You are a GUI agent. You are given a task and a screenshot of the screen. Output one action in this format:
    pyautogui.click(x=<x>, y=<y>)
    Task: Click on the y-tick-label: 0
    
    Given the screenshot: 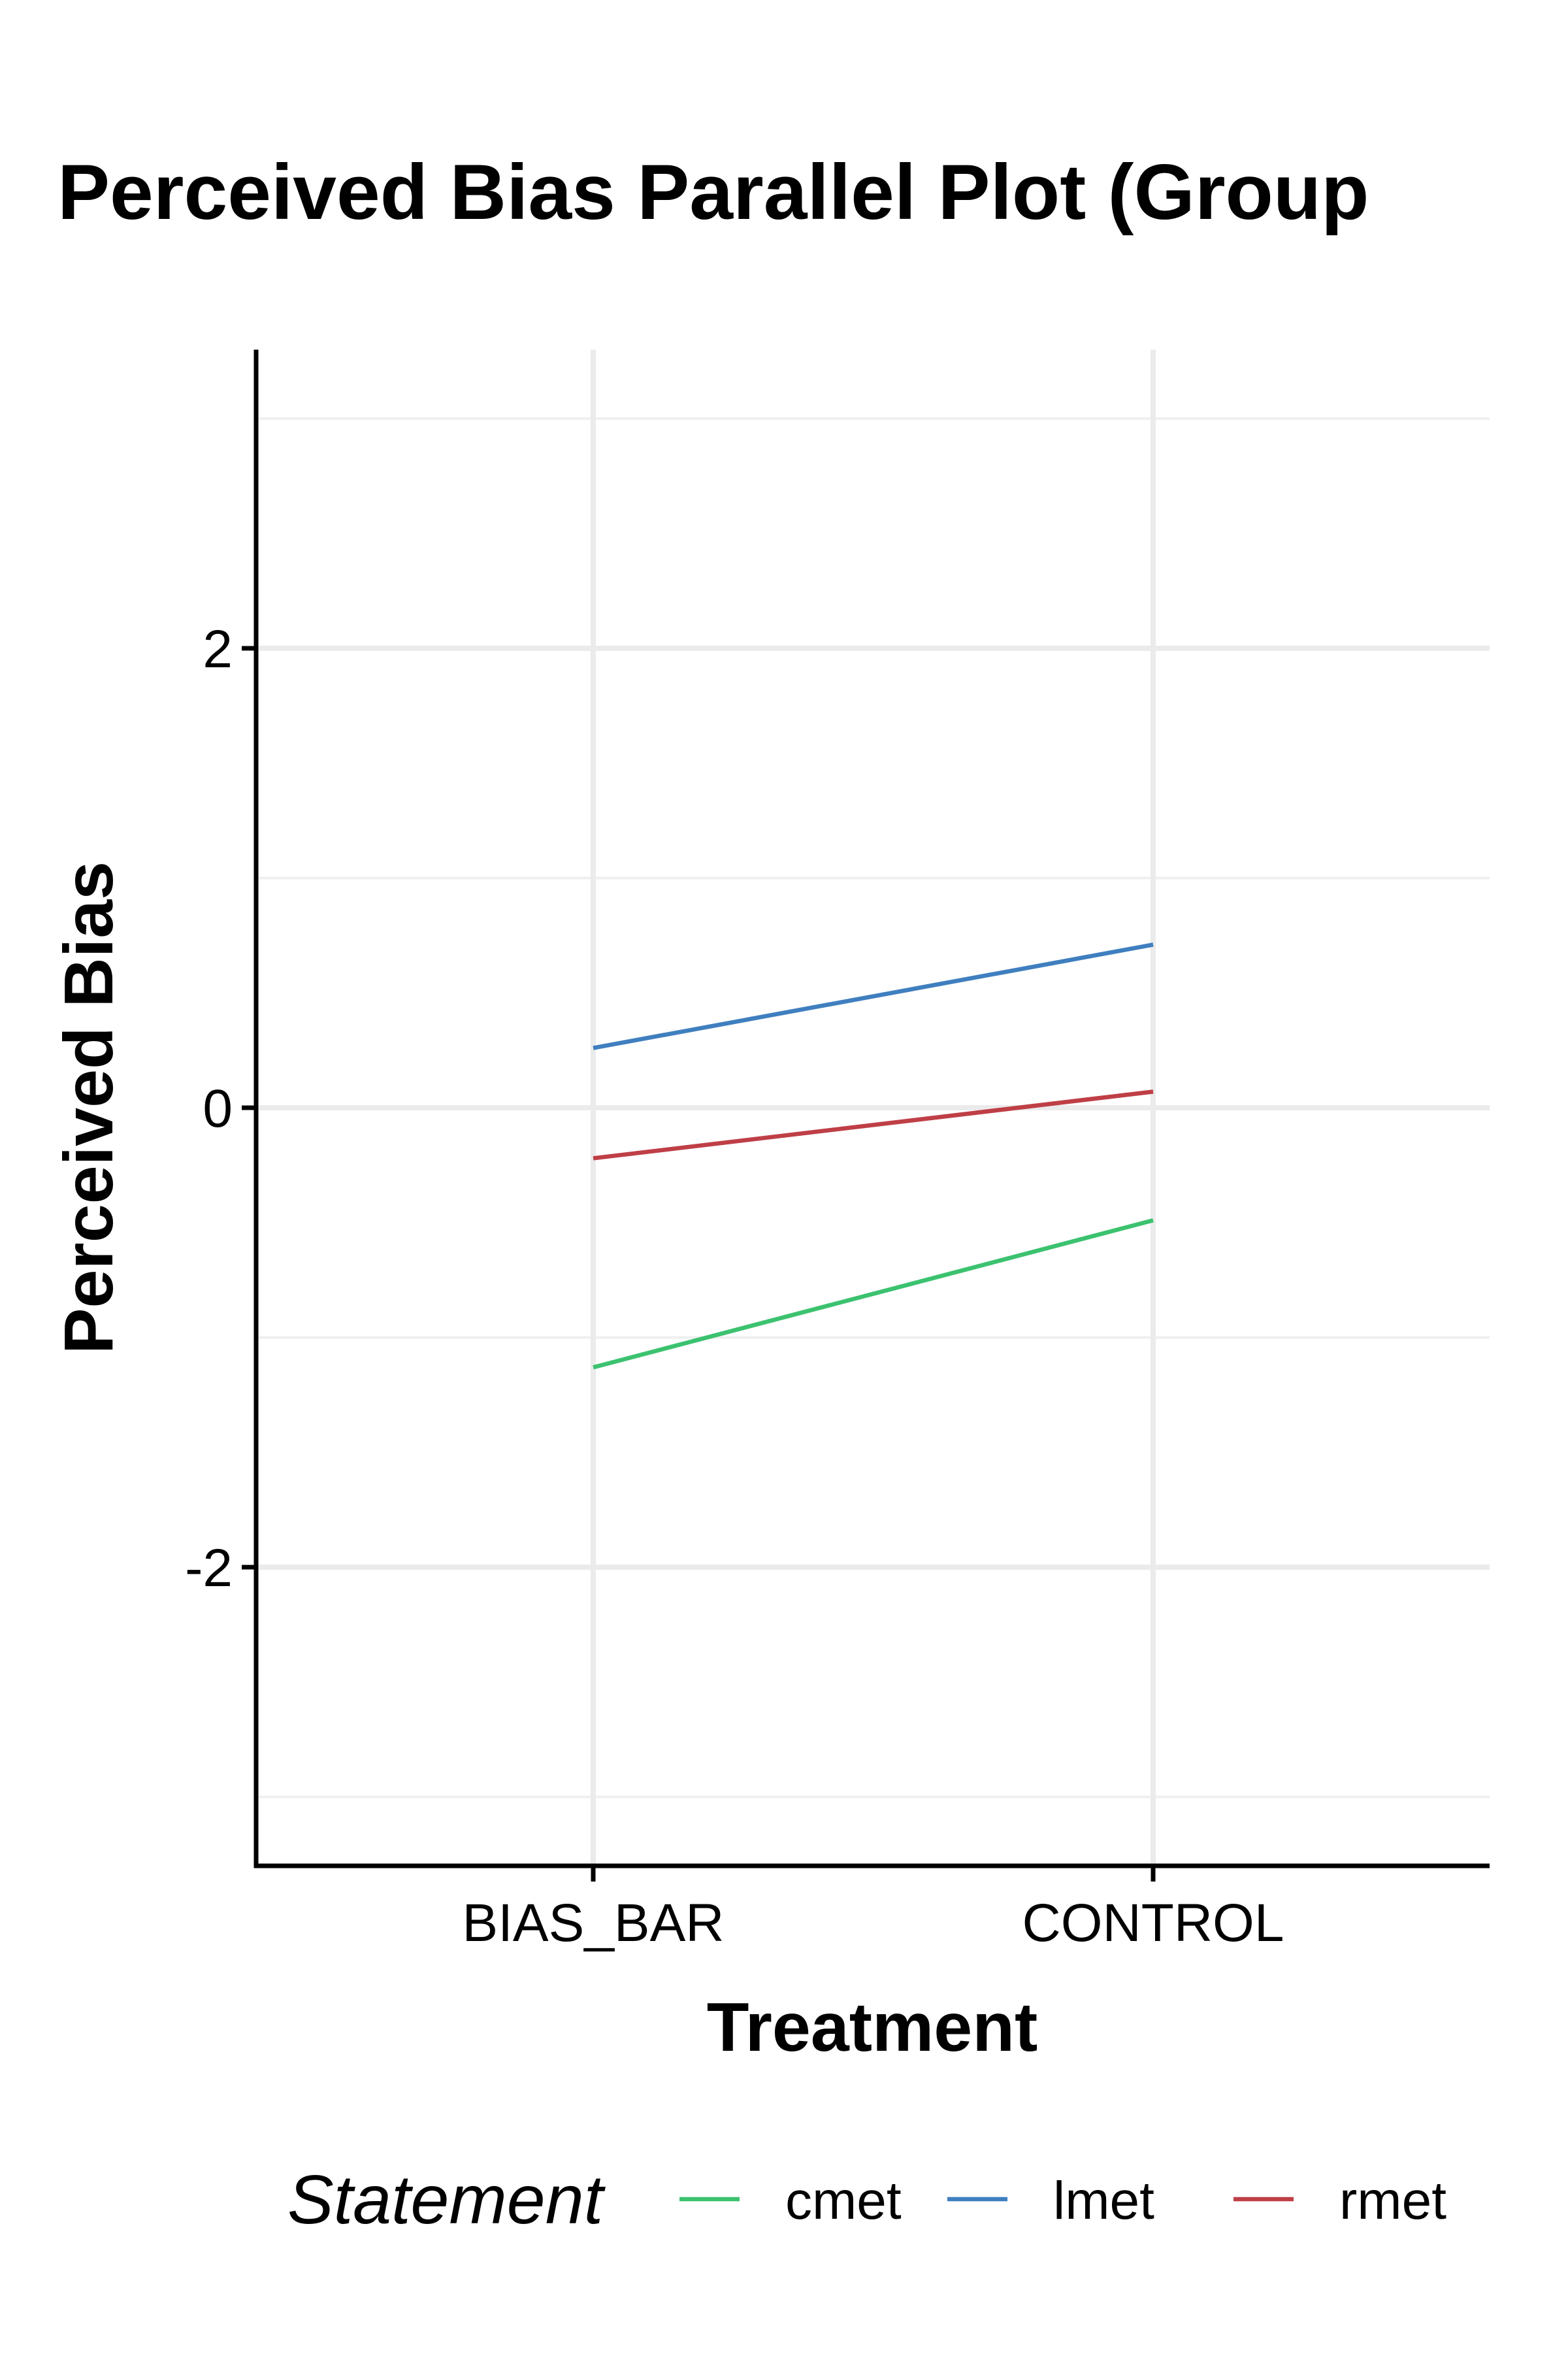 What is the action you would take?
    pyautogui.click(x=218, y=1108)
    